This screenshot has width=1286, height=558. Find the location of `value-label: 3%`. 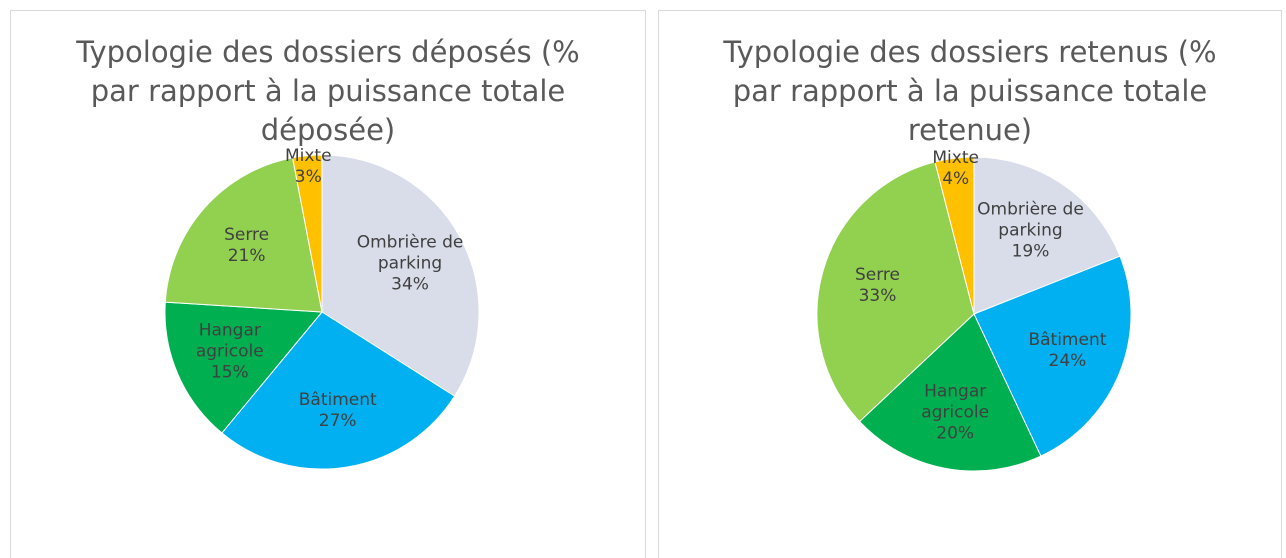

value-label: 3% is located at coordinates (308, 176).